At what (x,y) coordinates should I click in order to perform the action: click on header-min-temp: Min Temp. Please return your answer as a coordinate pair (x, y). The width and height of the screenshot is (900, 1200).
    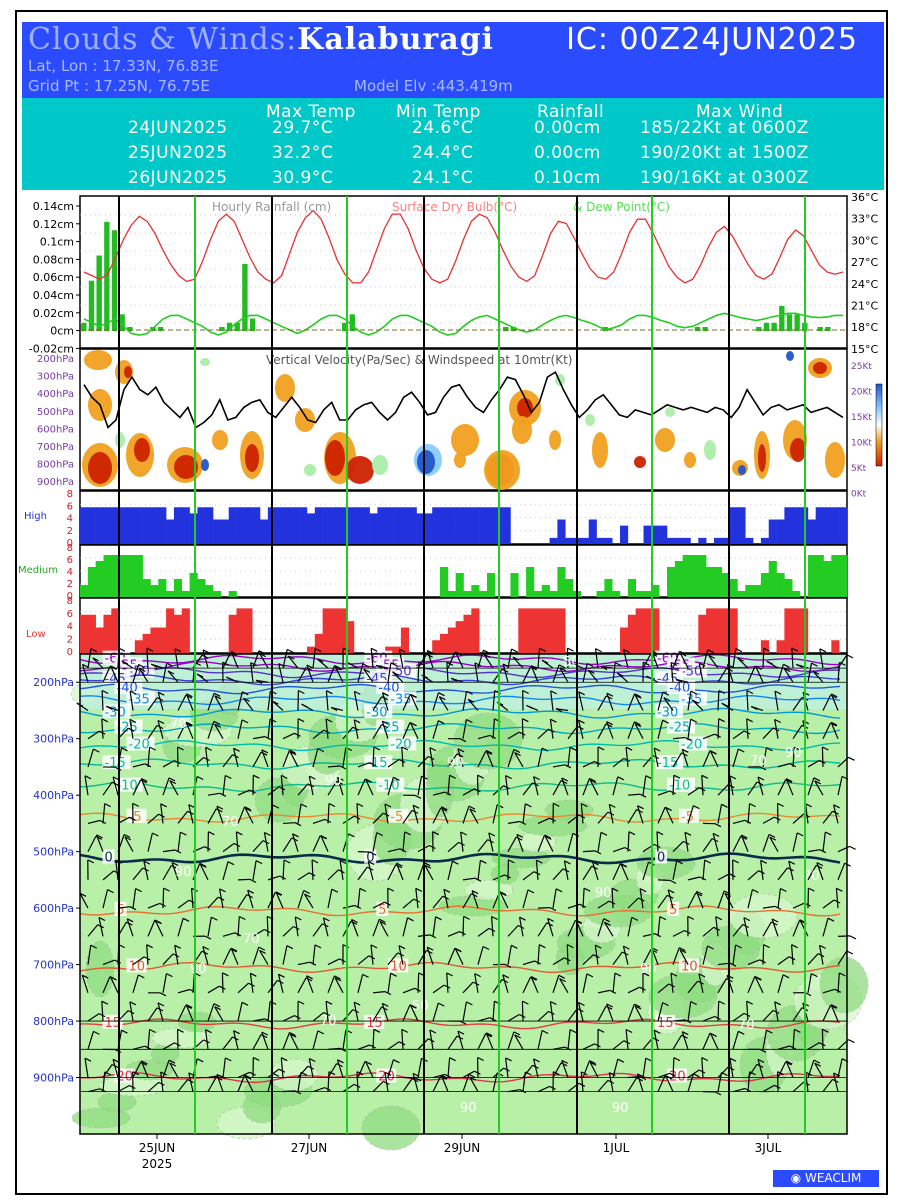
    Looking at the image, I should click on (438, 112).